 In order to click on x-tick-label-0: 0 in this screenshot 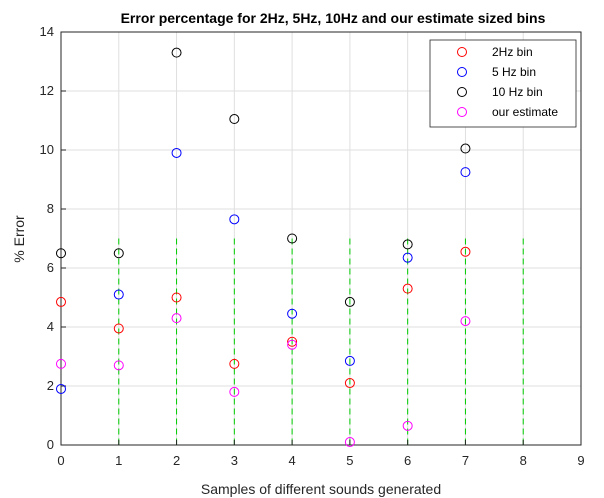, I will do `click(60, 460)`.